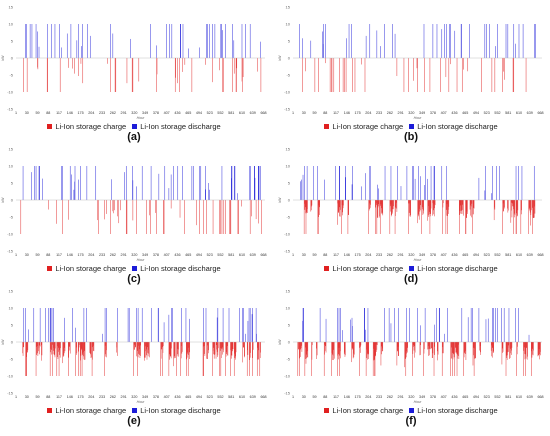  Describe the element at coordinates (411, 421) in the screenshot. I see `panel-label: (f)` at that location.